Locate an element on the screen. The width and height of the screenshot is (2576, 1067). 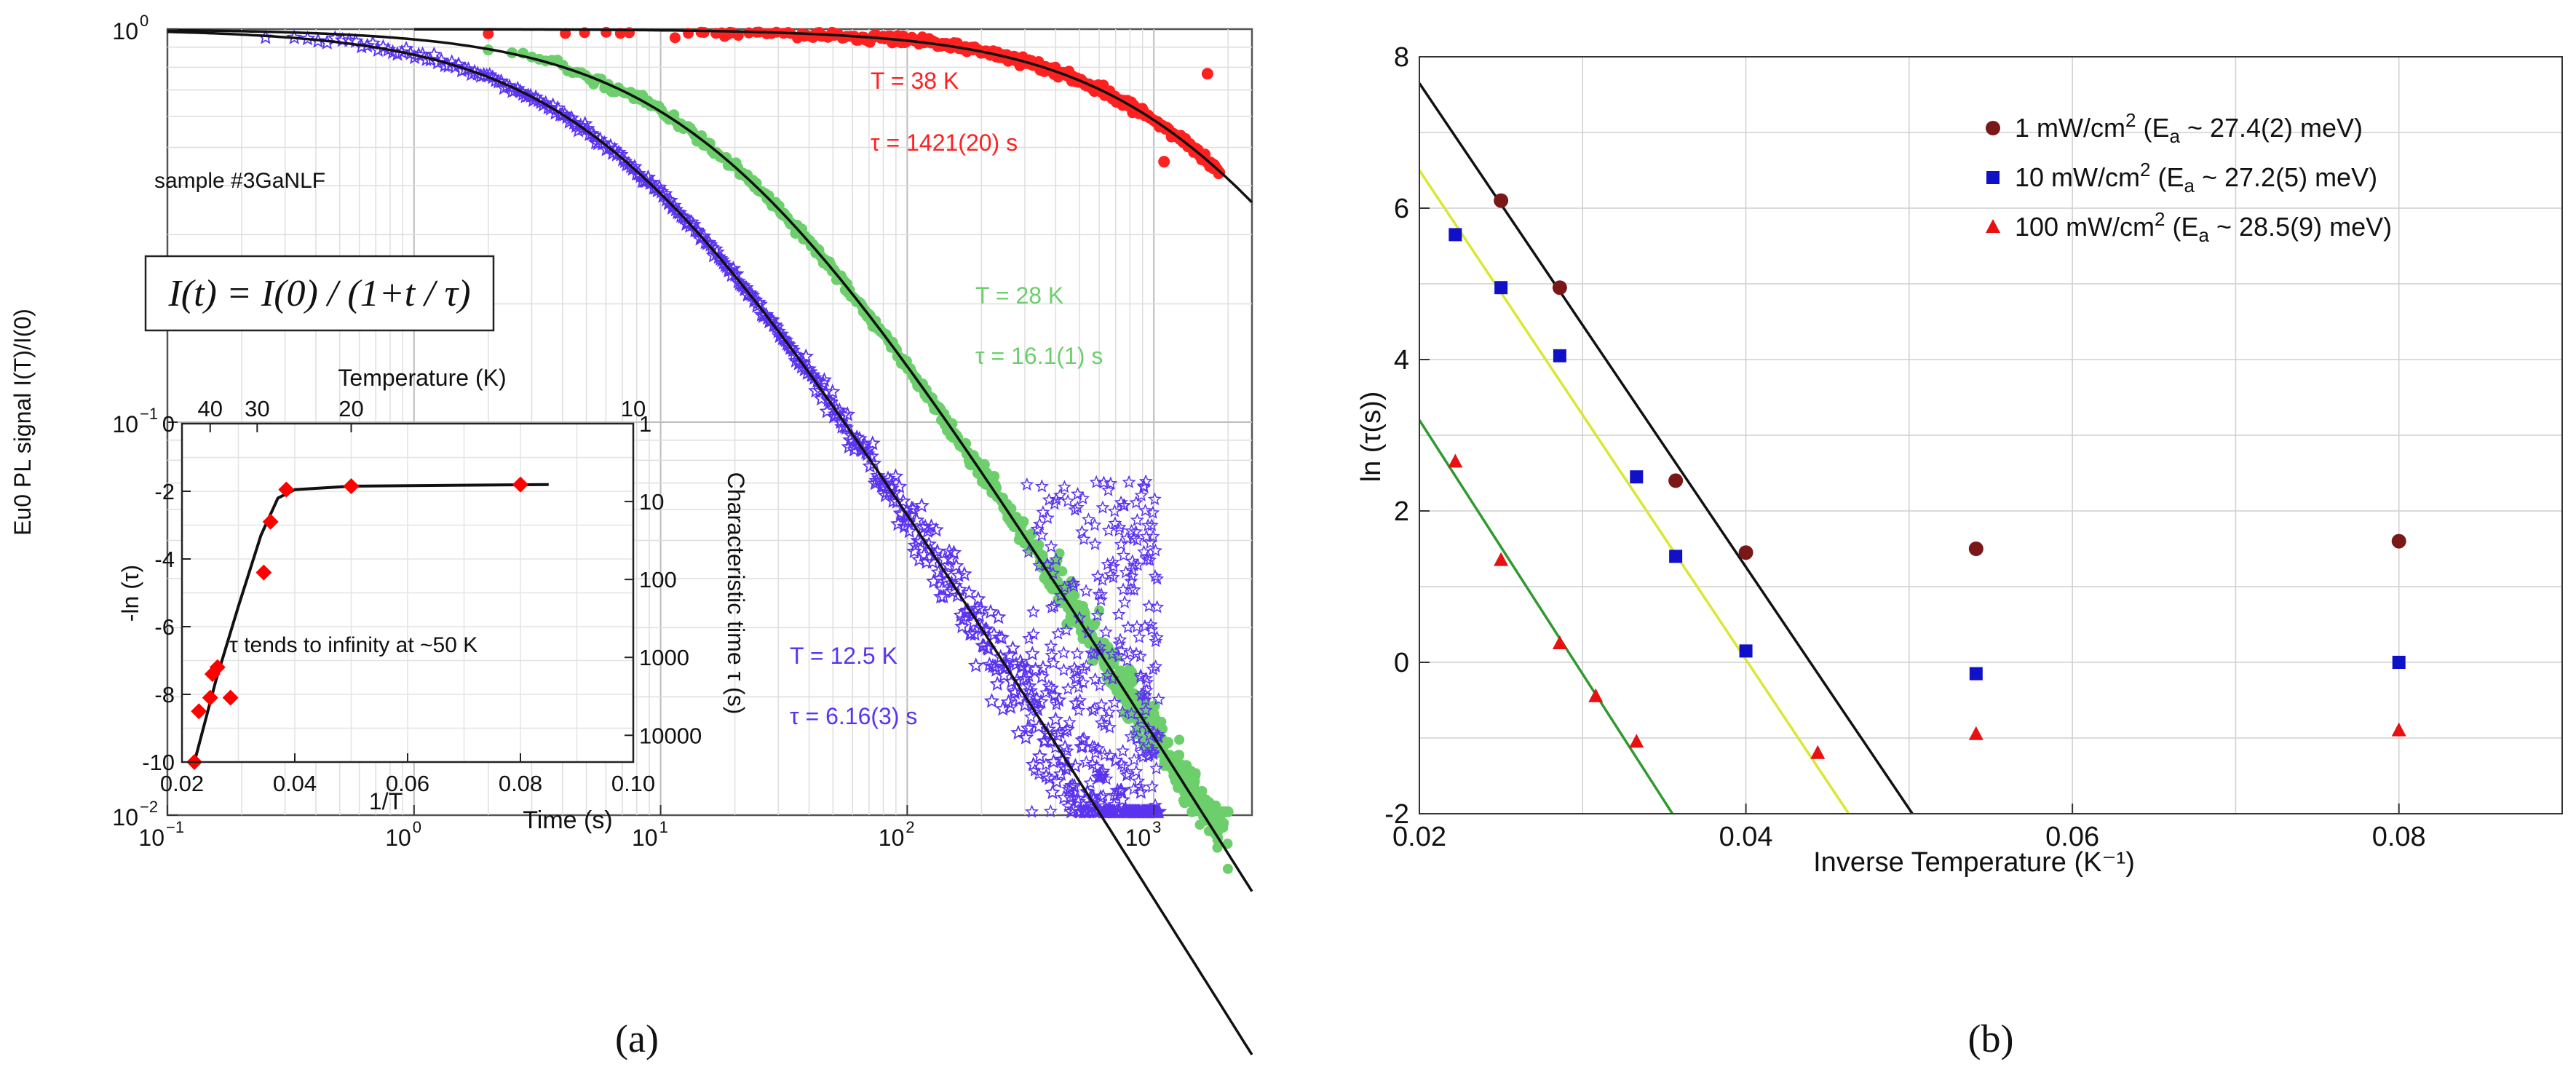
inset-fit-curve is located at coordinates (371, 623).